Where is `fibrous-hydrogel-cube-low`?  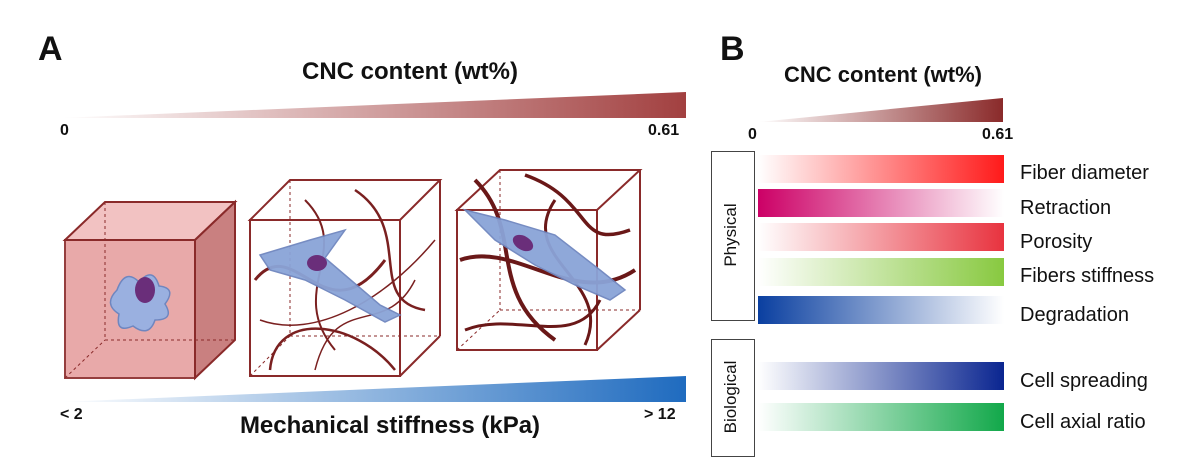
fibrous-hydrogel-cube-low is located at coordinates (345, 278).